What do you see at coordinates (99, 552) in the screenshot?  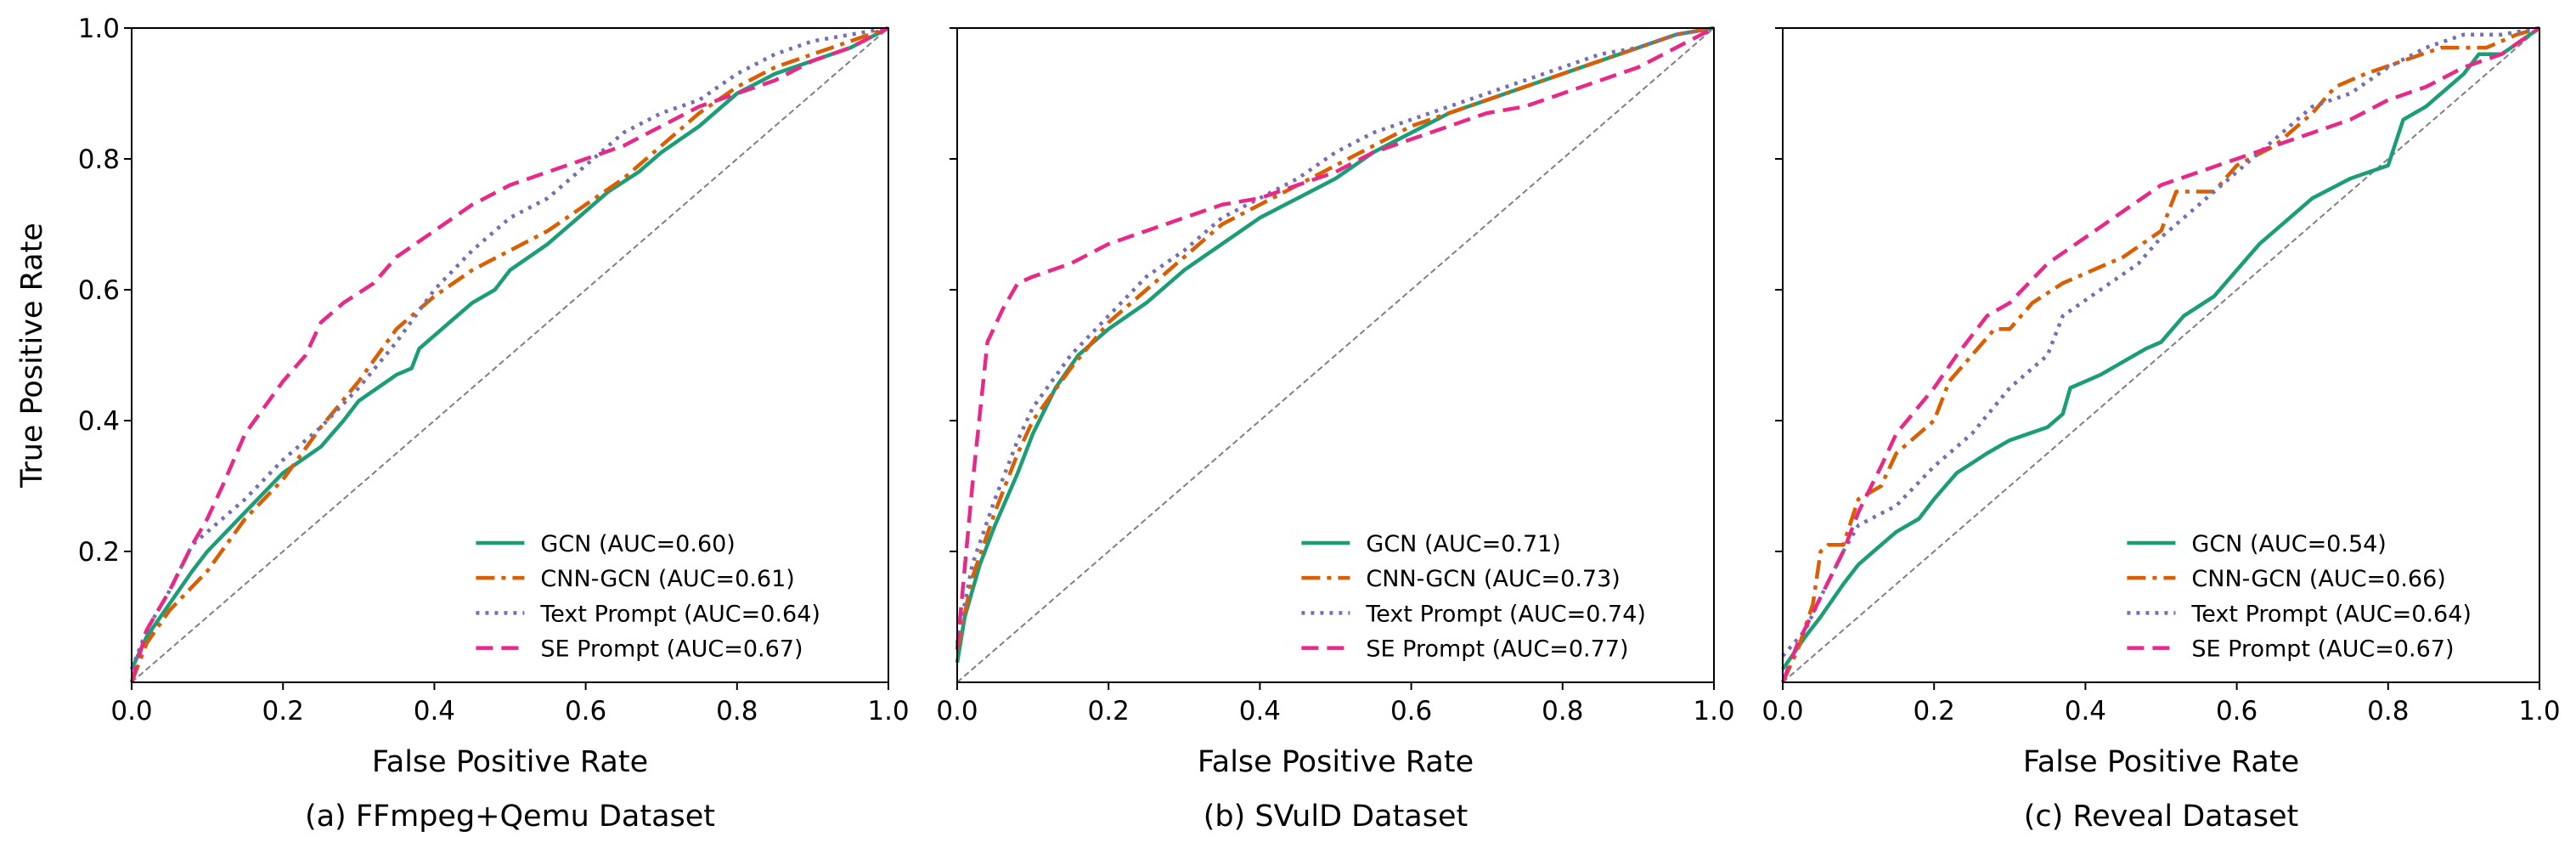 I see `y-tick-label: 0.2` at bounding box center [99, 552].